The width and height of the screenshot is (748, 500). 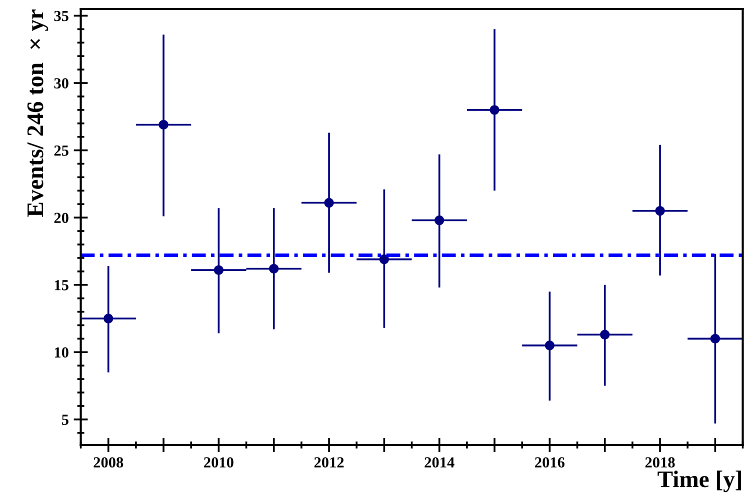 I want to click on x-tick-label: 2010, so click(x=219, y=462).